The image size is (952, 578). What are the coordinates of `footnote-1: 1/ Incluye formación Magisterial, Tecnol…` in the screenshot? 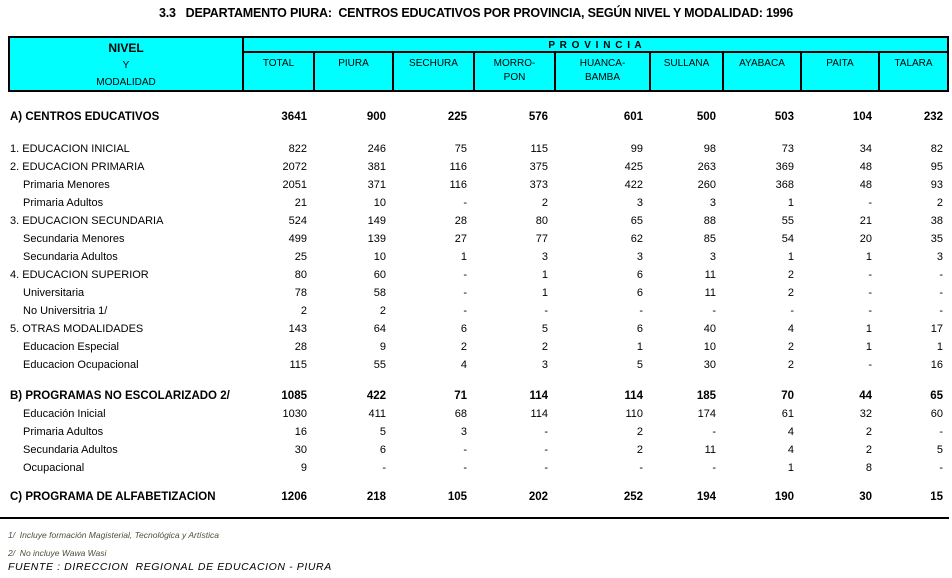 It's located at (114, 535).